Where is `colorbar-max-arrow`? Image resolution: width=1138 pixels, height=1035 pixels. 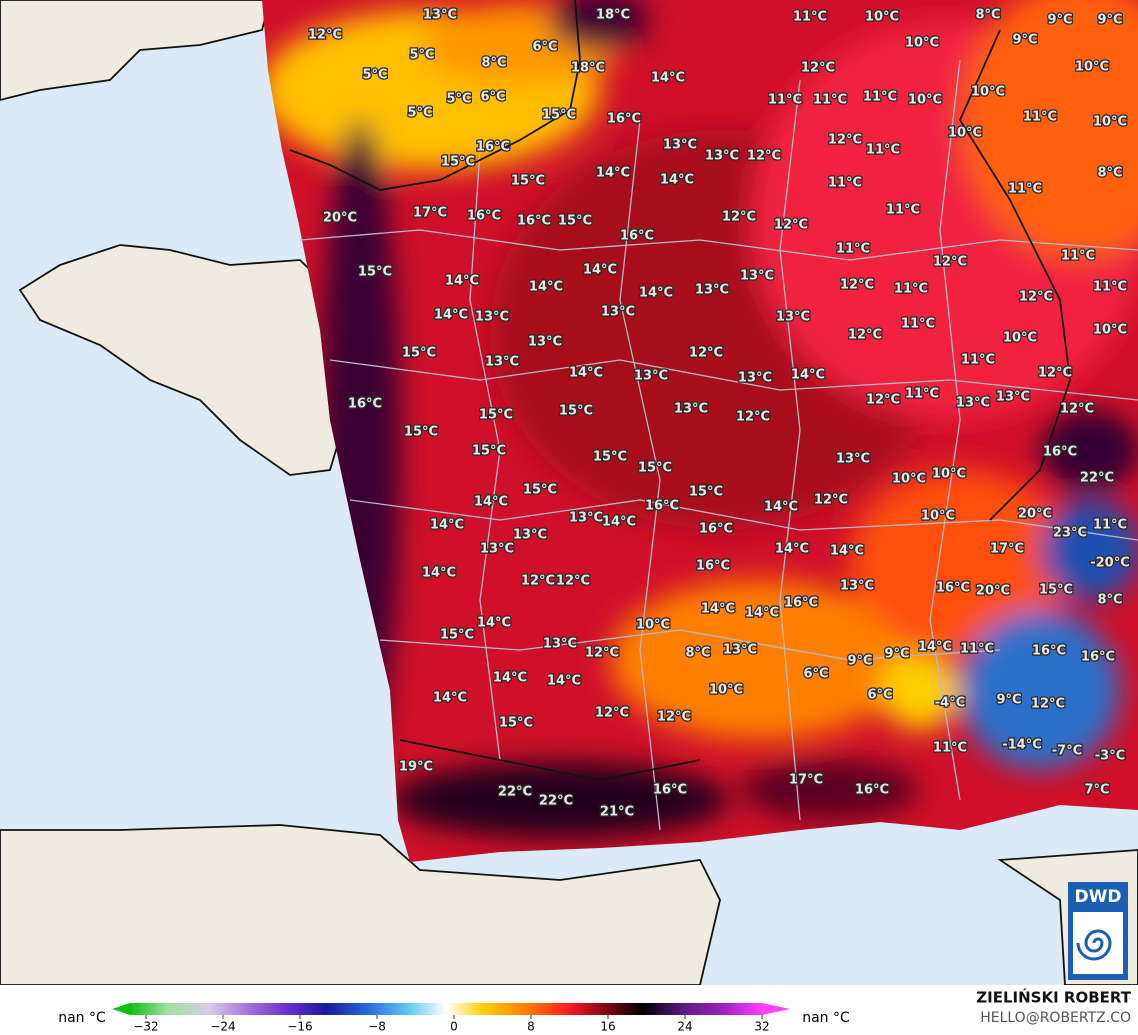 colorbar-max-arrow is located at coordinates (776, 1009).